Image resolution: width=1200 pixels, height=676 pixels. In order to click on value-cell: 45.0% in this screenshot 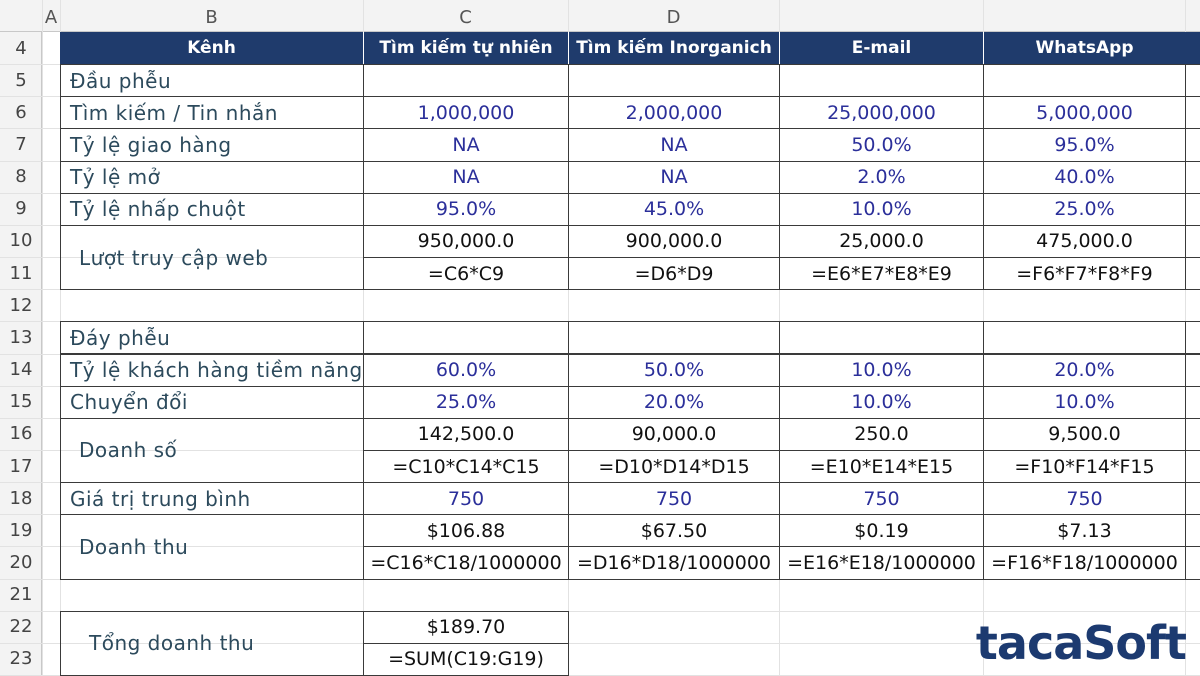, I will do `click(674, 209)`.